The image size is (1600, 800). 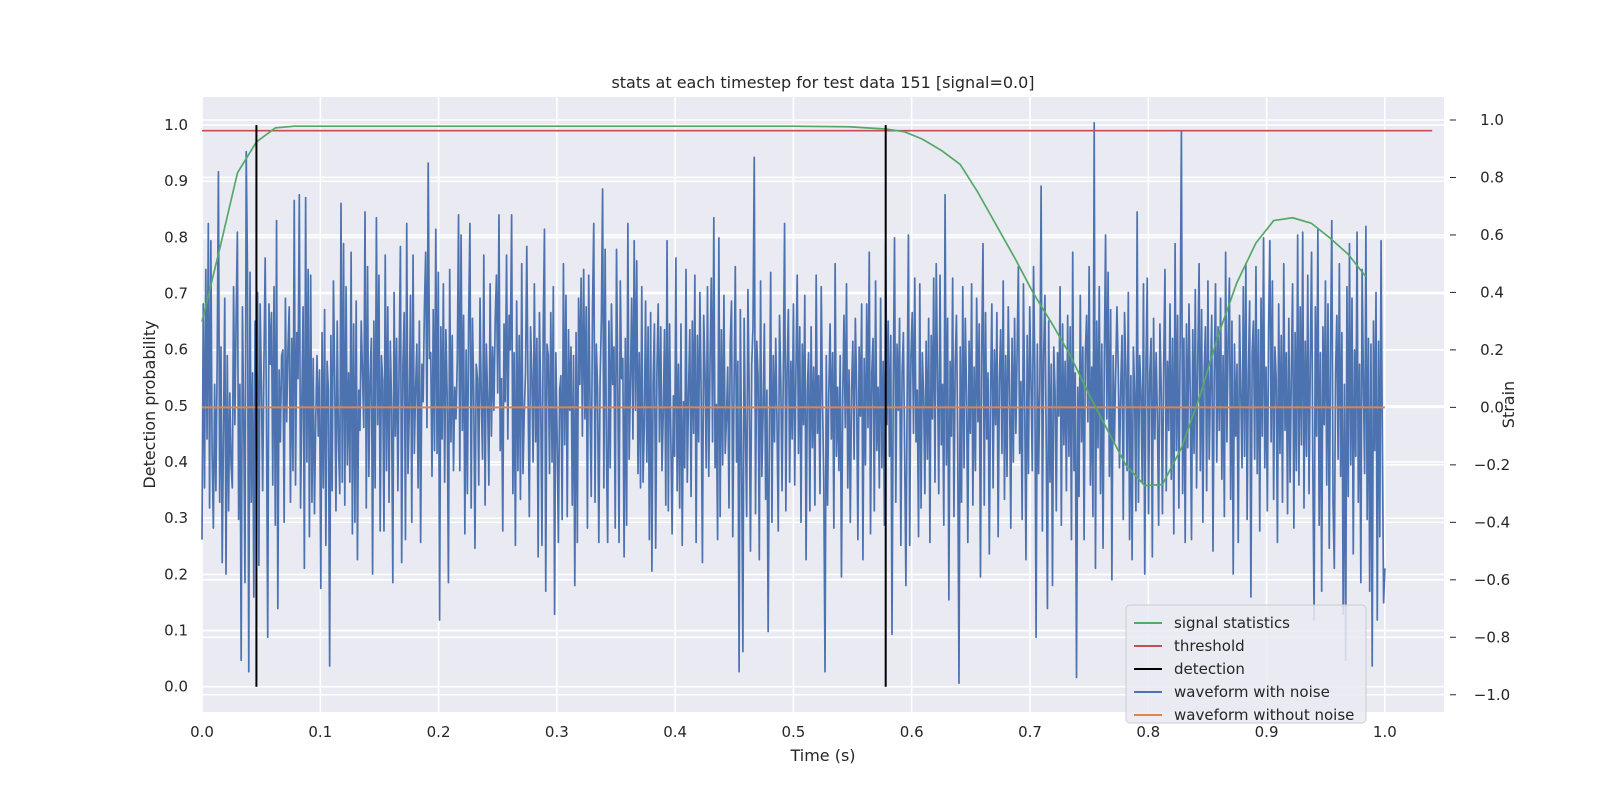 I want to click on x-tick-label: 0.9, so click(x=1267, y=732).